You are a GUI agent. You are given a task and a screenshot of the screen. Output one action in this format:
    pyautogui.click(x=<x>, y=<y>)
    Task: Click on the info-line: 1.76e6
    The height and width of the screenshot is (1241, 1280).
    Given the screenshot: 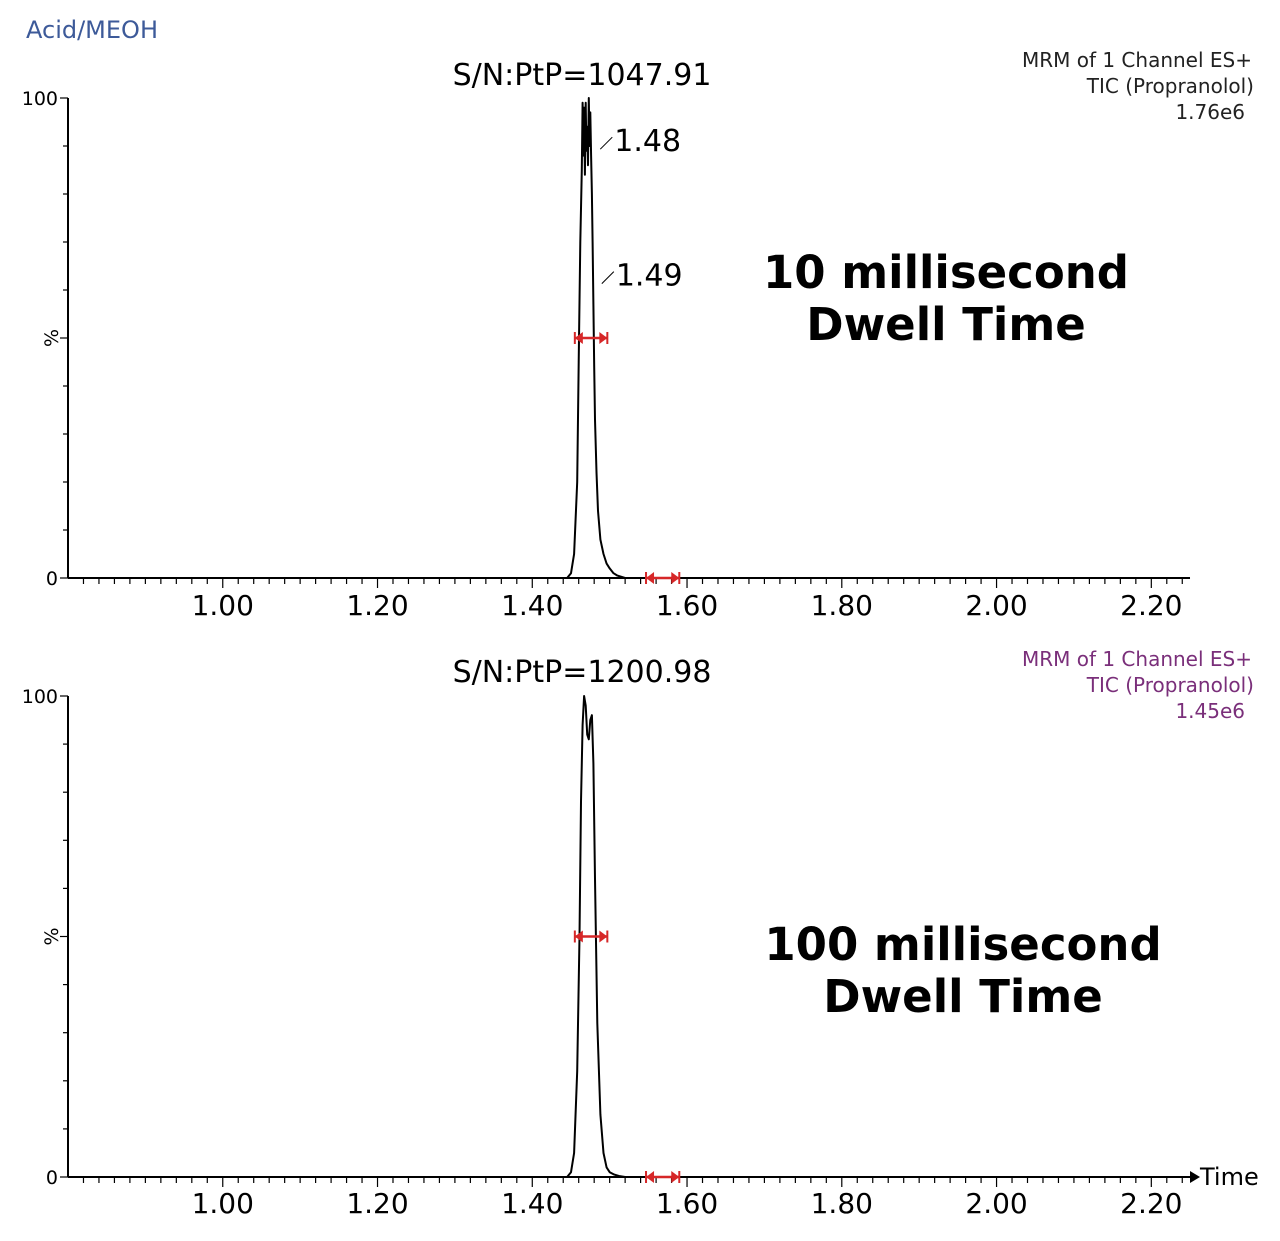 What is the action you would take?
    pyautogui.click(x=1210, y=112)
    